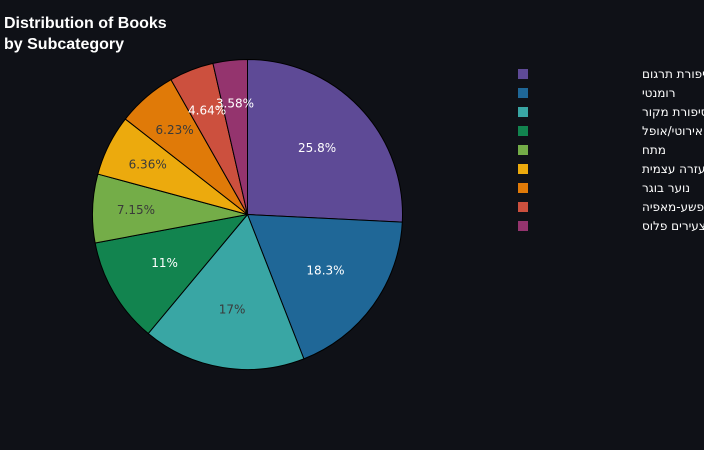 This screenshot has height=450, width=704. Describe the element at coordinates (610, 131) in the screenshot. I see `legend-item: אירוטי/אופל` at that location.